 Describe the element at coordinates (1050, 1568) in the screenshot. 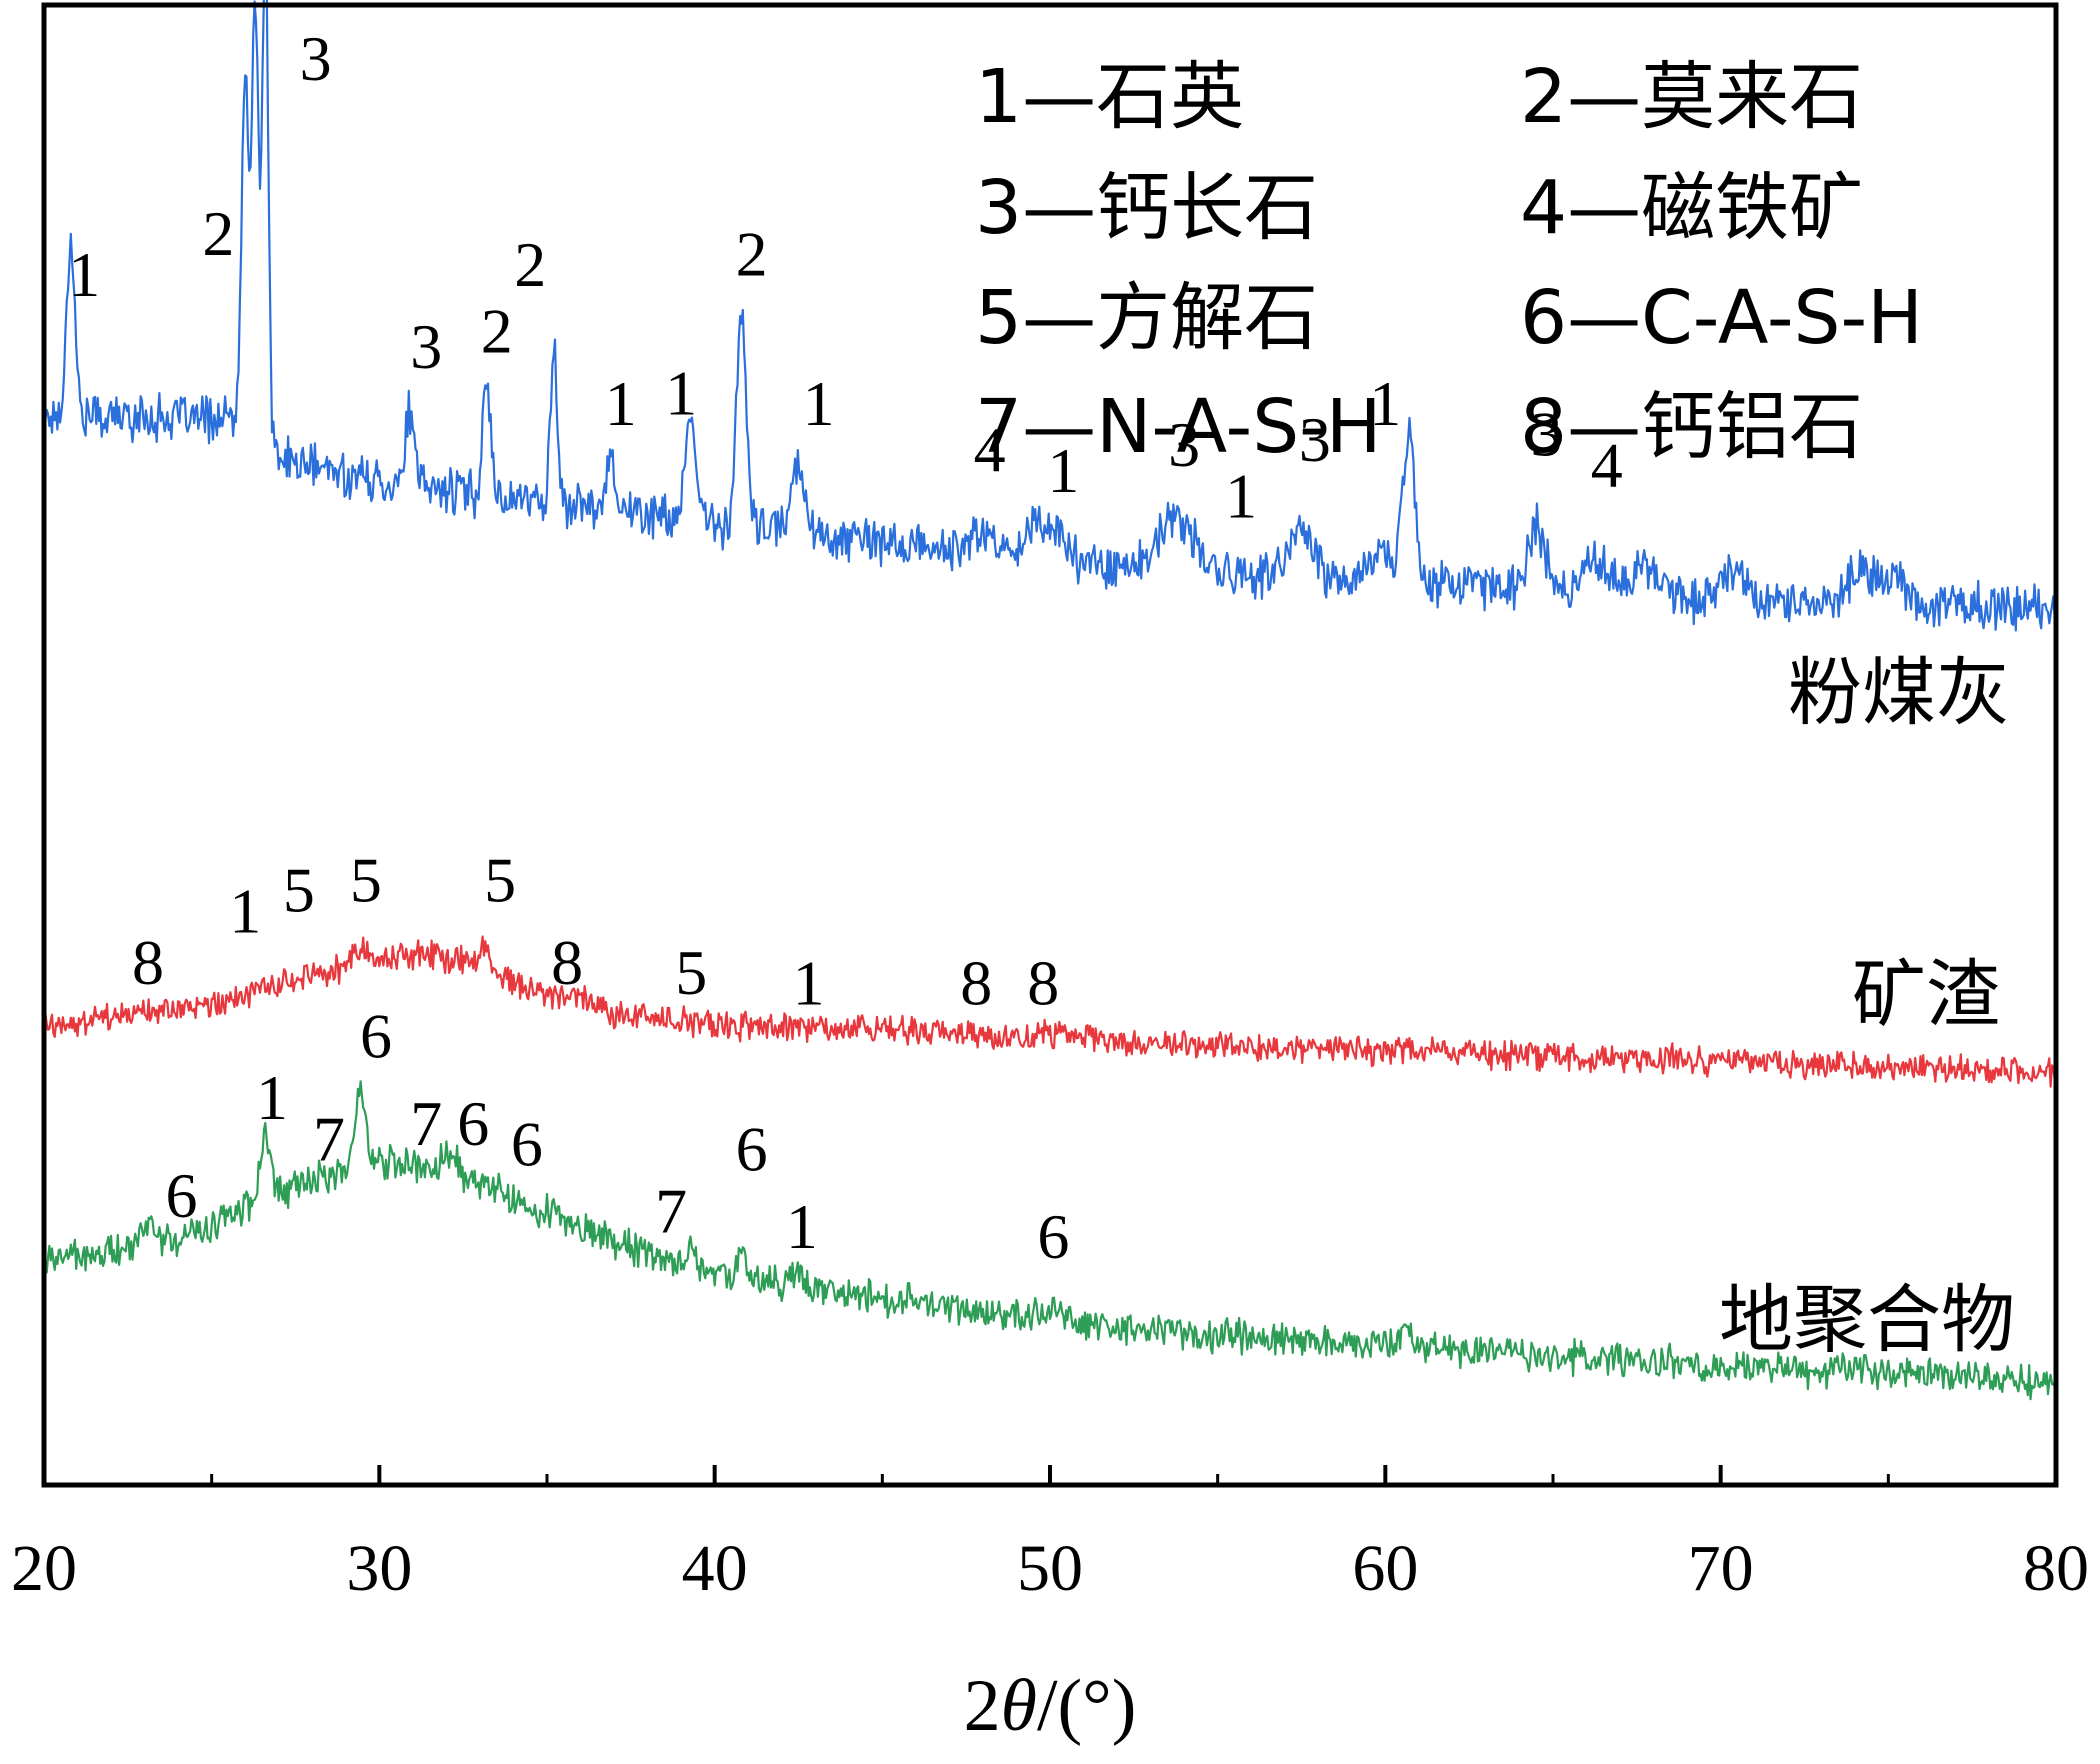

I see `x-tick-label: 50` at that location.